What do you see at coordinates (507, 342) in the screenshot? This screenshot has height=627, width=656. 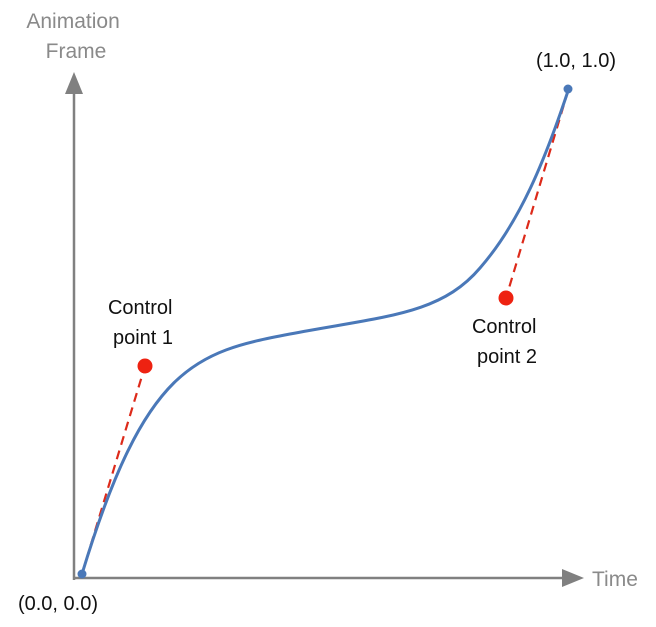 I see `control-point-2-label: Control point 2` at bounding box center [507, 342].